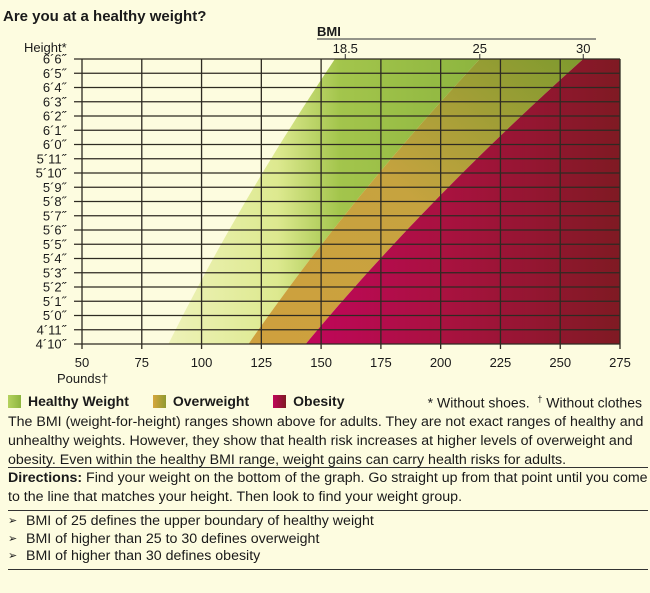  Describe the element at coordinates (319, 401) in the screenshot. I see `legend-label-obesity: Obesity` at that location.